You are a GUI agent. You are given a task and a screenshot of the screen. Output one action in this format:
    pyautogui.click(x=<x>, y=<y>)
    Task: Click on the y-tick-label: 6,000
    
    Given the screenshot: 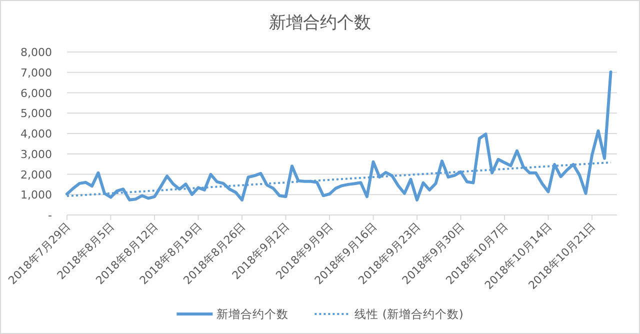 What is the action you would take?
    pyautogui.click(x=36, y=93)
    